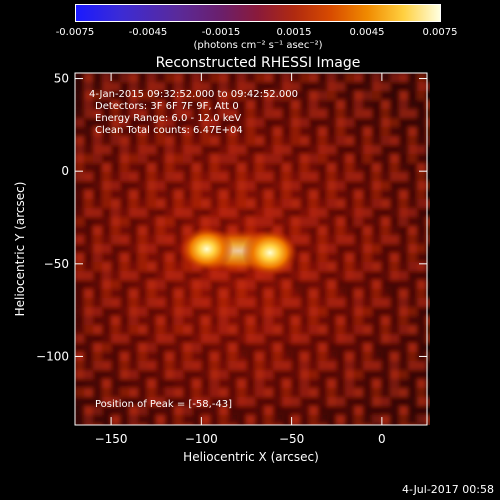  Describe the element at coordinates (61, 79) in the screenshot. I see `y-tick-label: 50` at that location.